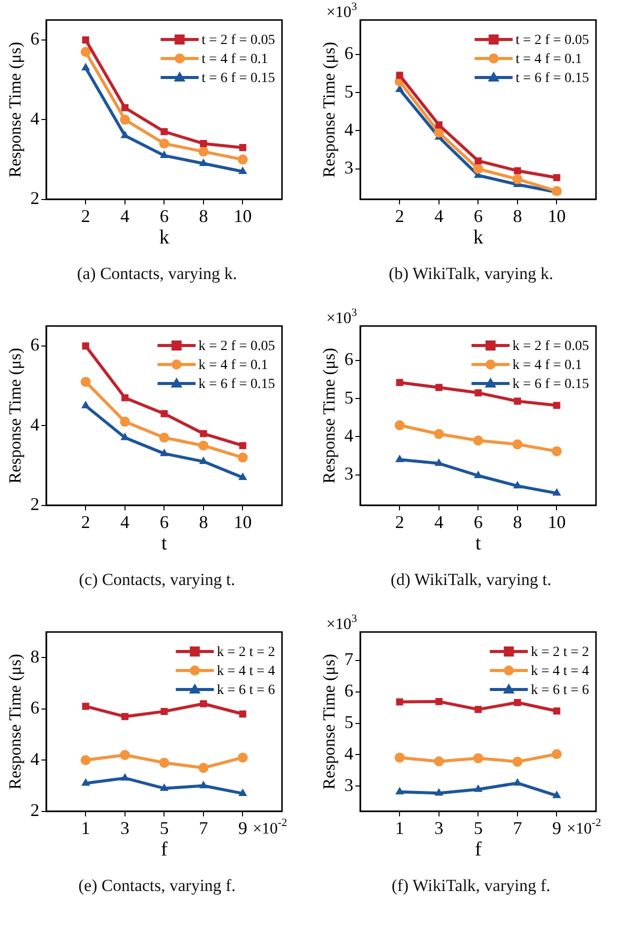 This screenshot has width=629, height=928. What do you see at coordinates (471, 886) in the screenshot?
I see `text: (f) WikiTalk, varying f.` at bounding box center [471, 886].